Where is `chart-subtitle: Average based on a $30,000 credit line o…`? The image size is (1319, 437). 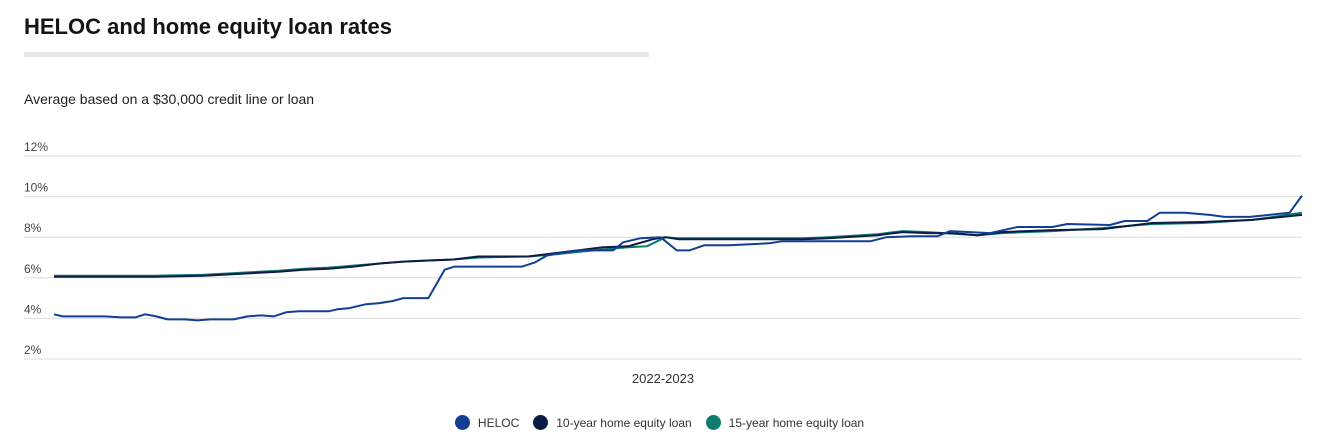
chart-subtitle: Average based on a $30,000 credit line o… is located at coordinates (169, 99).